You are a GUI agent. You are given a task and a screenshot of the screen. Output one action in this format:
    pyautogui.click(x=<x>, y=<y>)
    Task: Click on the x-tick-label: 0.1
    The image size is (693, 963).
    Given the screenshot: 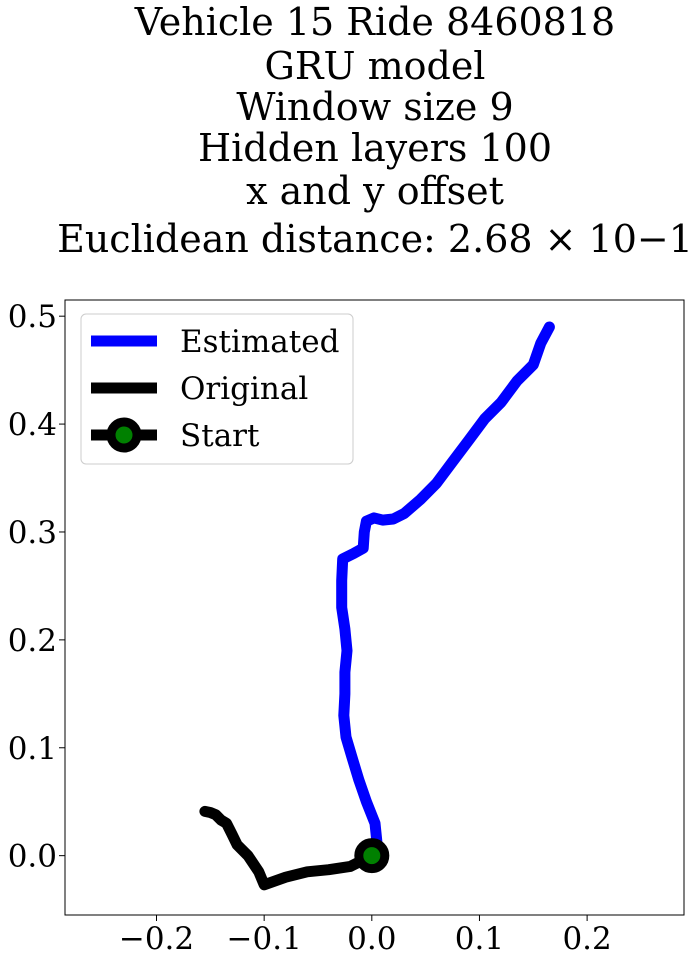 What is the action you would take?
    pyautogui.click(x=479, y=939)
    